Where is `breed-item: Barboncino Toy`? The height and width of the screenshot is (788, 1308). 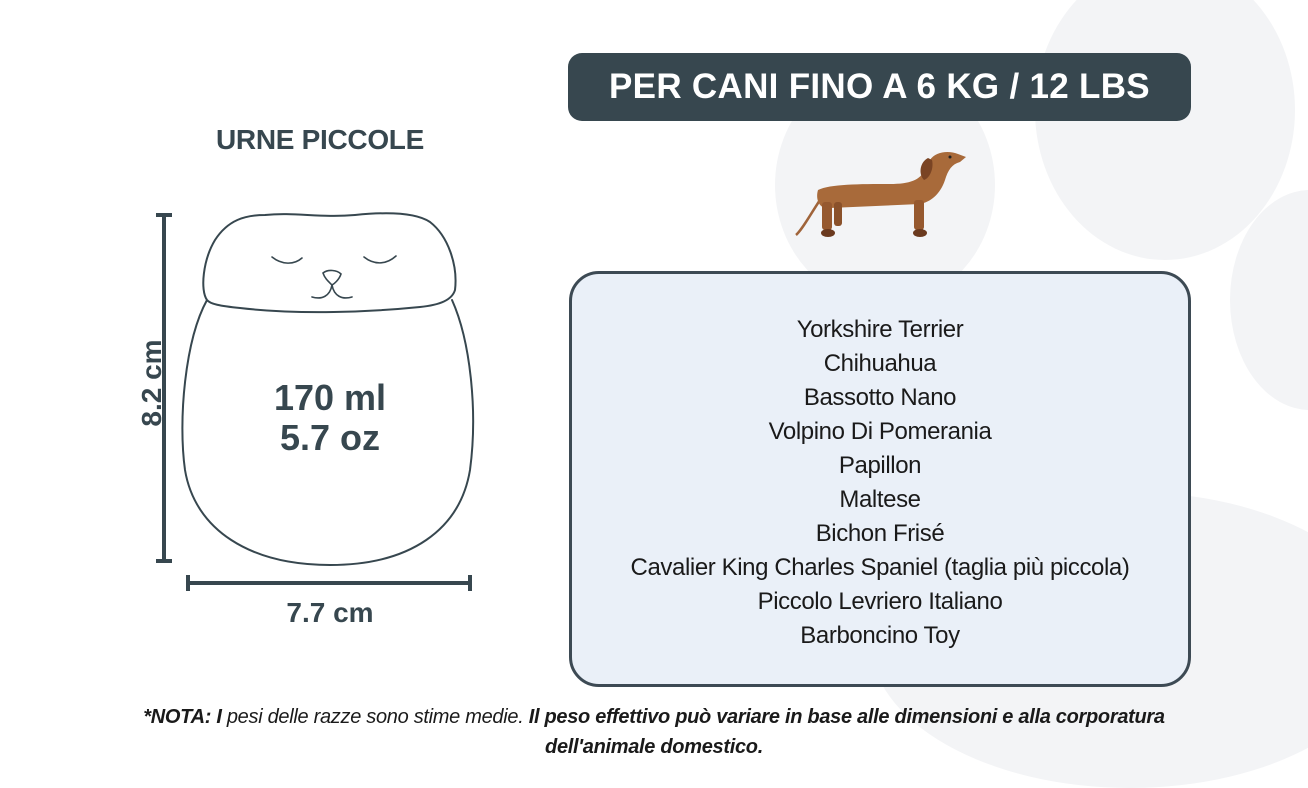
breed-item: Barboncino Toy is located at coordinates (880, 635).